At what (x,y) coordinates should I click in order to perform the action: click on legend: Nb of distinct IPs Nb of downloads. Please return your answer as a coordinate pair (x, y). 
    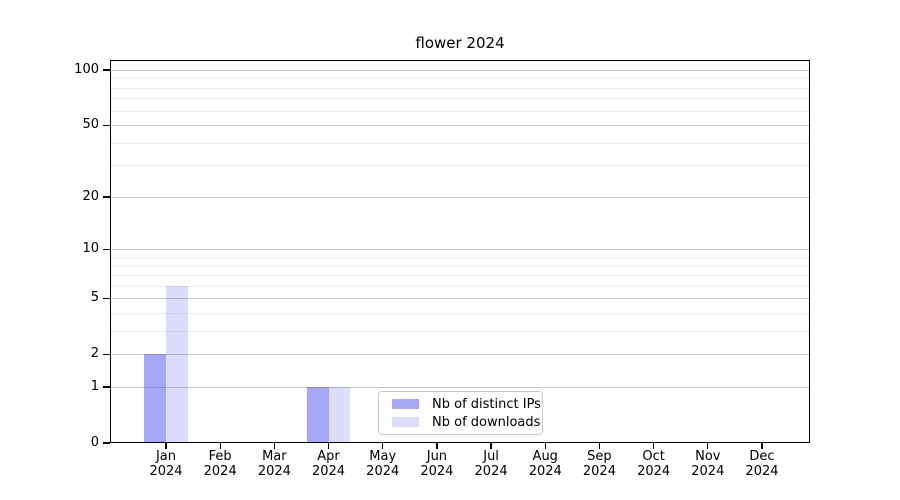
    Looking at the image, I should click on (460, 413).